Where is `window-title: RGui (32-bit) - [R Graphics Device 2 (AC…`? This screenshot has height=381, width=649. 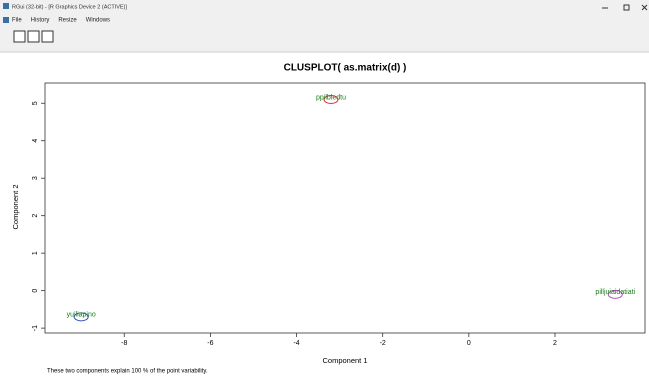 window-title: RGui (32-bit) - [R Graphics Device 2 (AC… is located at coordinates (69, 7).